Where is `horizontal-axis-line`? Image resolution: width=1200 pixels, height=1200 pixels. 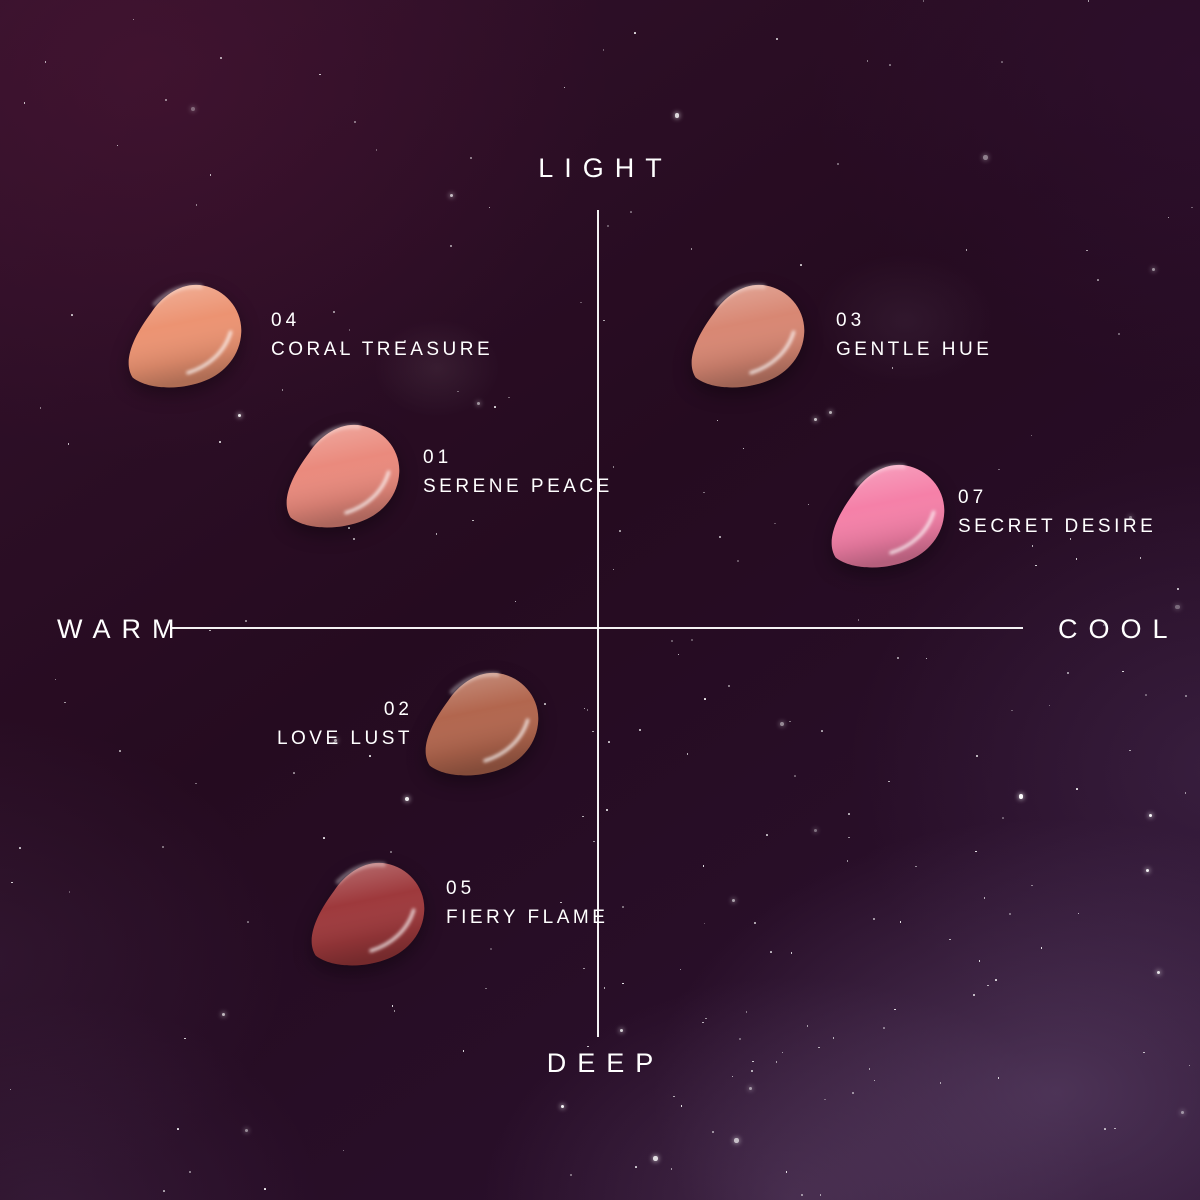 horizontal-axis-line is located at coordinates (597, 628).